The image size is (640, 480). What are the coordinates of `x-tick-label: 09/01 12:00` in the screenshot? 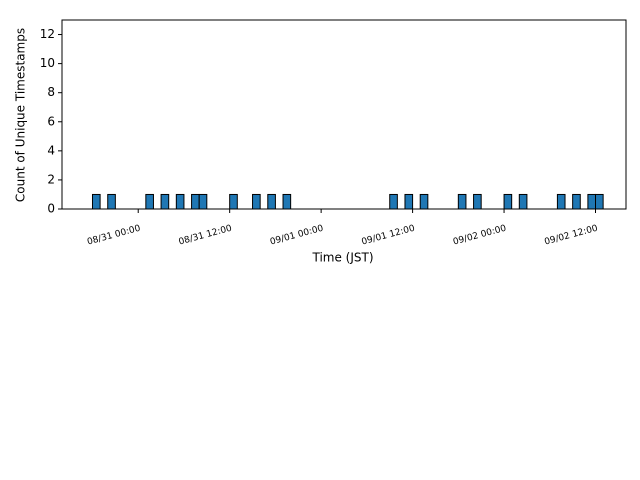 It's located at (389, 236).